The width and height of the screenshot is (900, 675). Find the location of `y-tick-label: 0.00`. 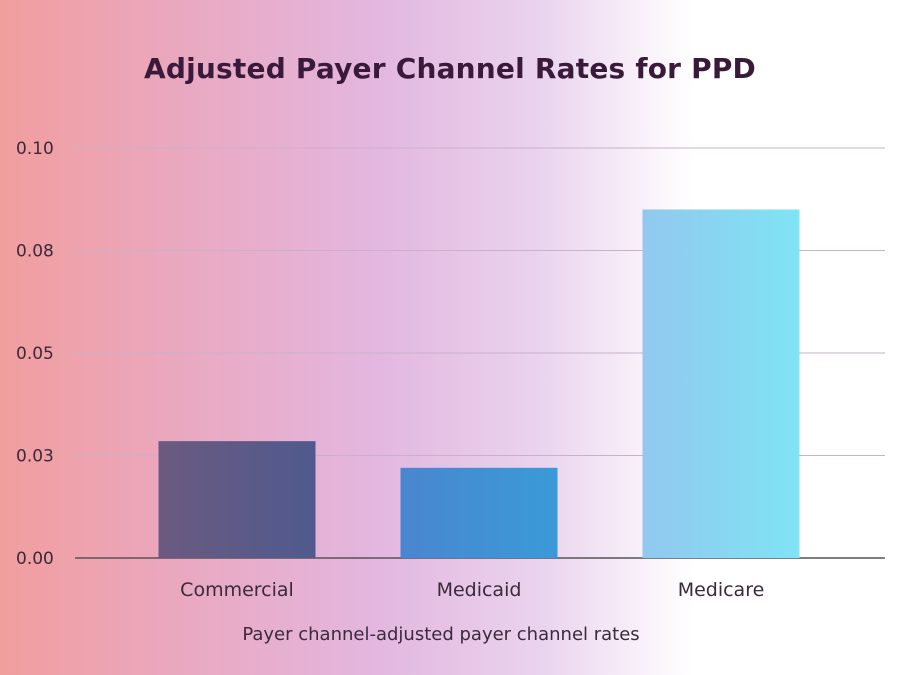

y-tick-label: 0.00 is located at coordinates (35, 559).